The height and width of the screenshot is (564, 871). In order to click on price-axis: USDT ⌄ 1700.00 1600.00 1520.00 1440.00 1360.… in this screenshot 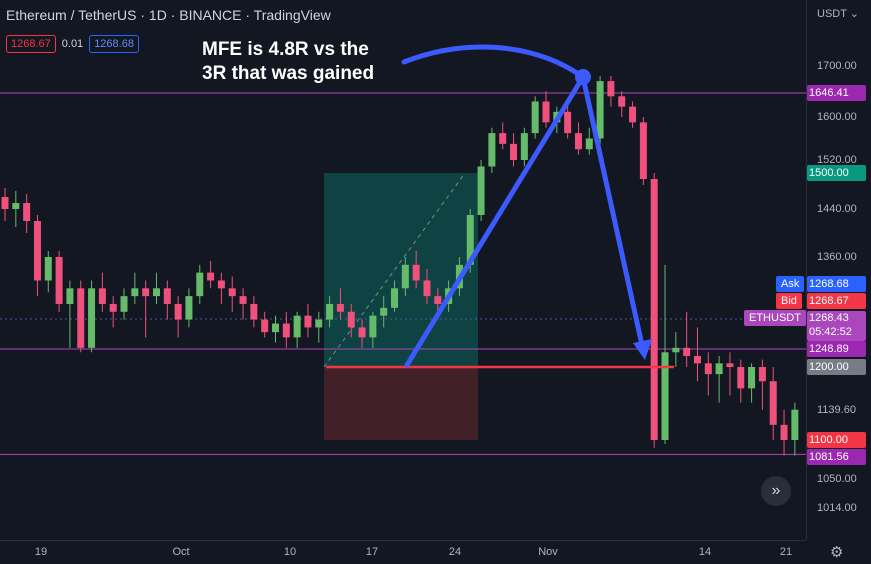, I will do `click(838, 270)`.